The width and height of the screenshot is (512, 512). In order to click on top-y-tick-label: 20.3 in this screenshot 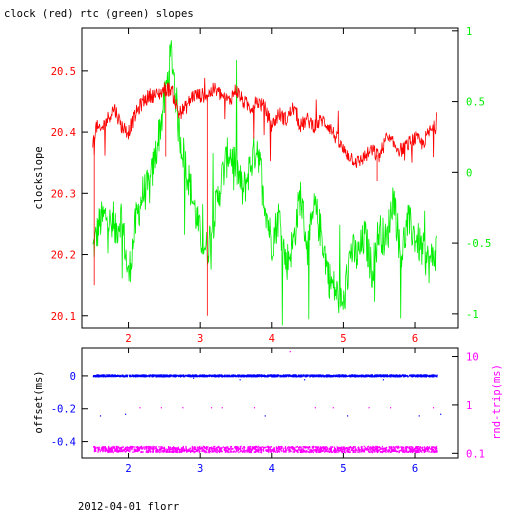, I will do `click(63, 194)`.